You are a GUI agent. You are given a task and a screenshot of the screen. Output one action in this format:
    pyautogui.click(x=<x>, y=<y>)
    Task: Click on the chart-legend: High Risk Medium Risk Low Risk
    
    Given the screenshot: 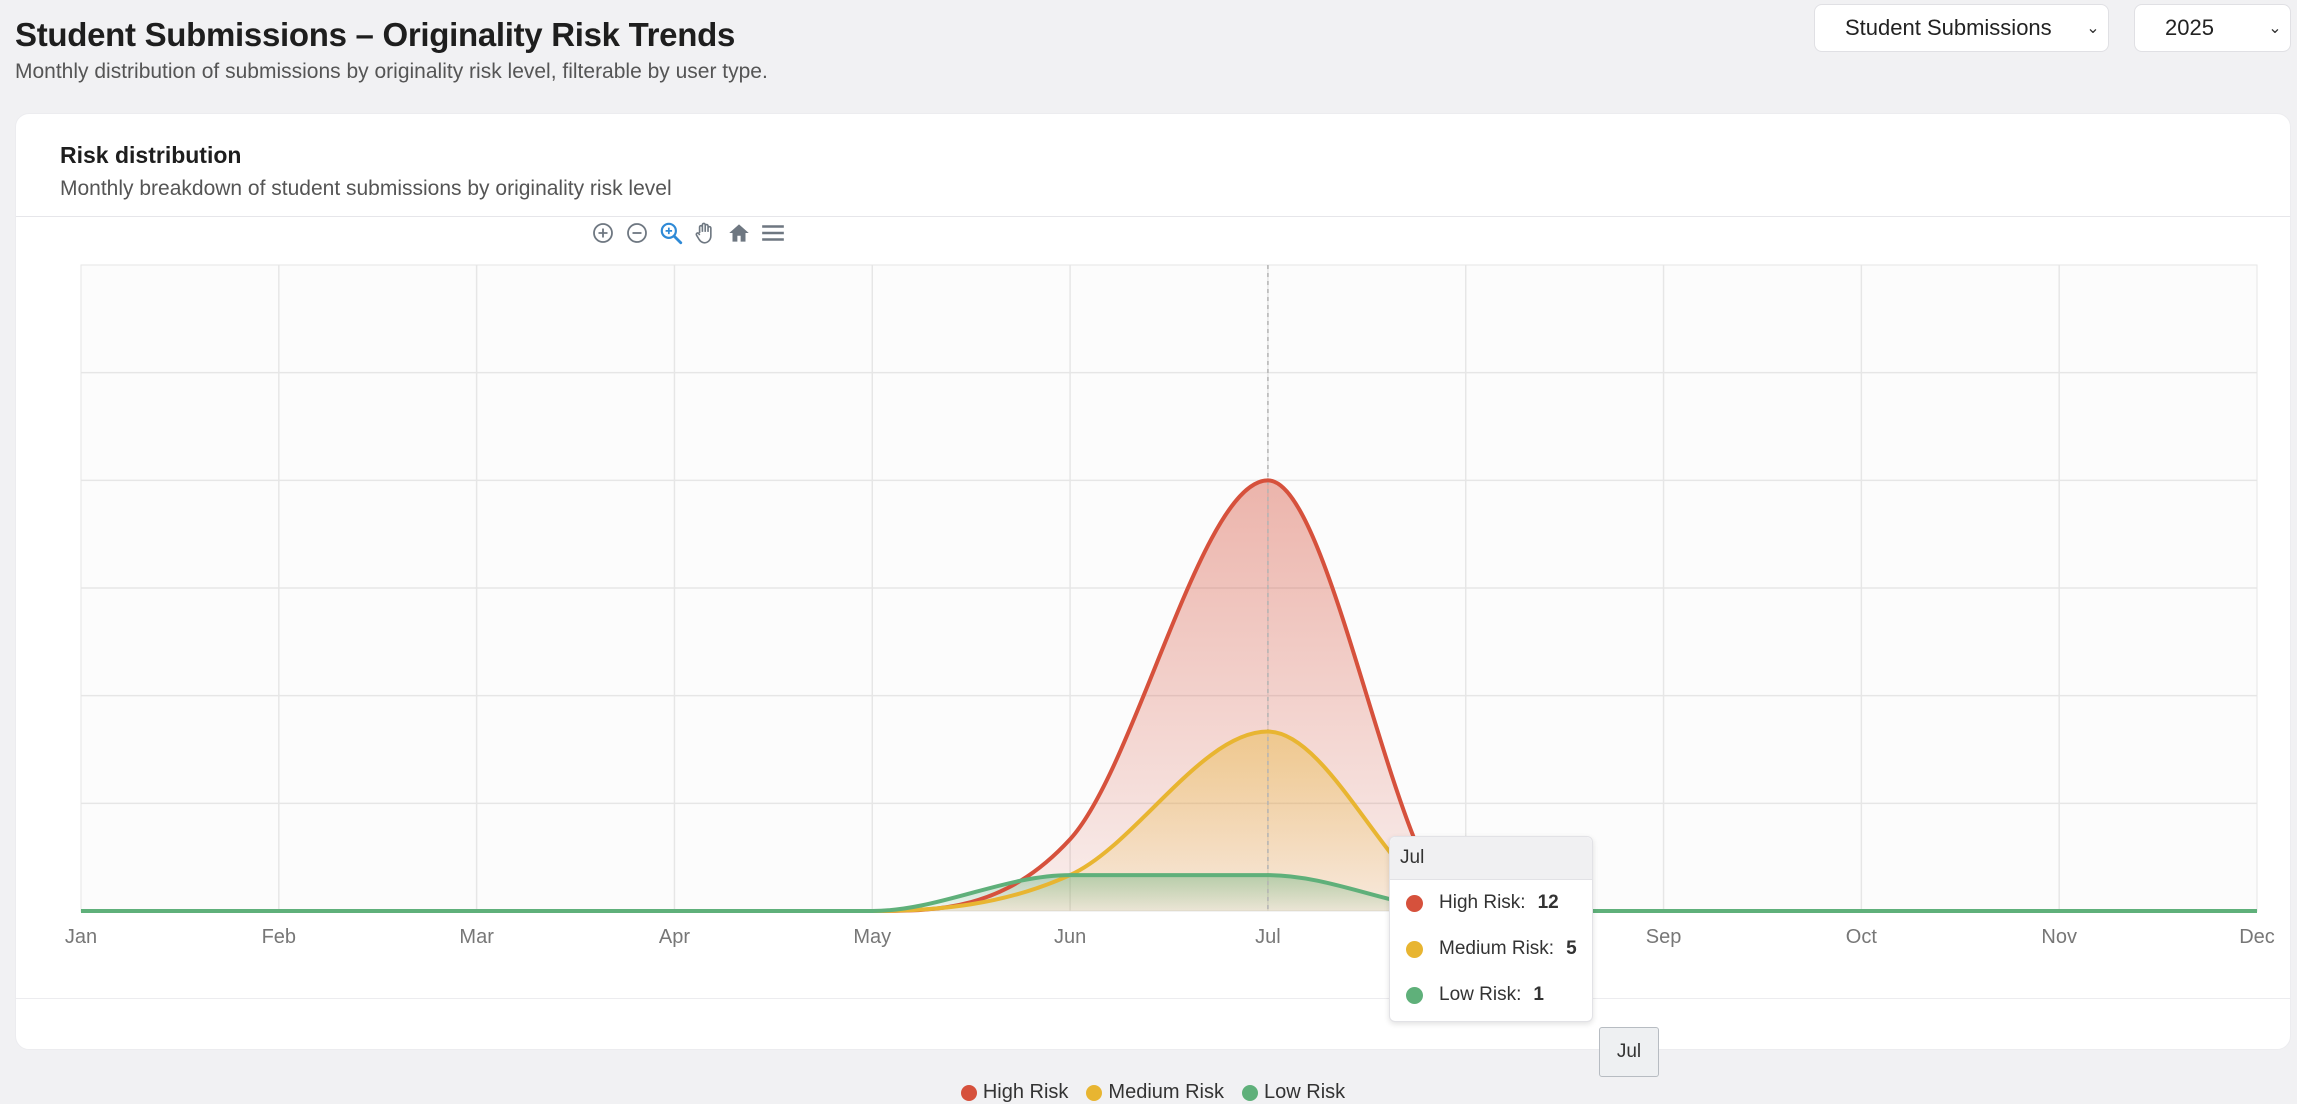 What is the action you would take?
    pyautogui.click(x=1153, y=1092)
    